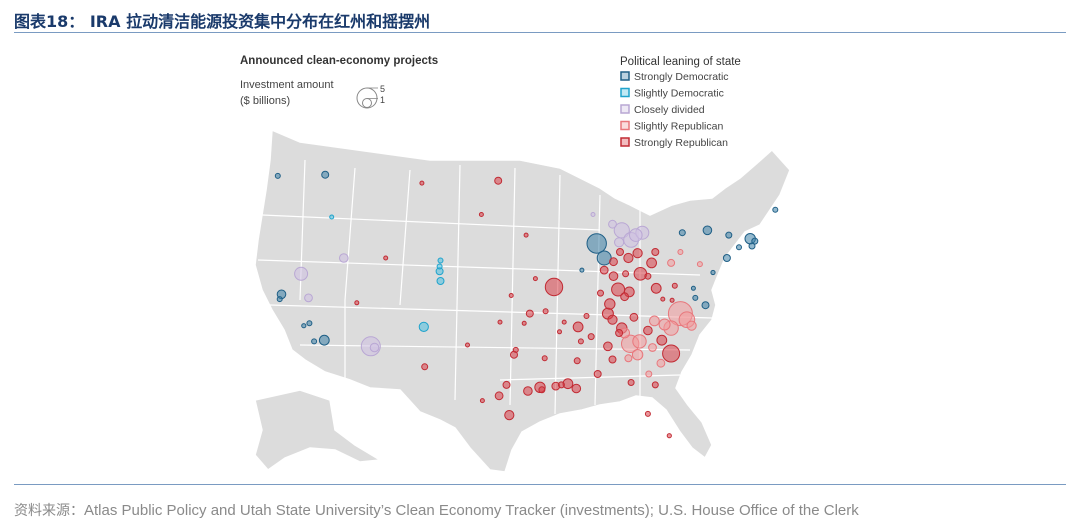 This screenshot has width=1080, height=532. Describe the element at coordinates (49, 511) in the screenshot. I see `source-label: 资料来源：` at that location.